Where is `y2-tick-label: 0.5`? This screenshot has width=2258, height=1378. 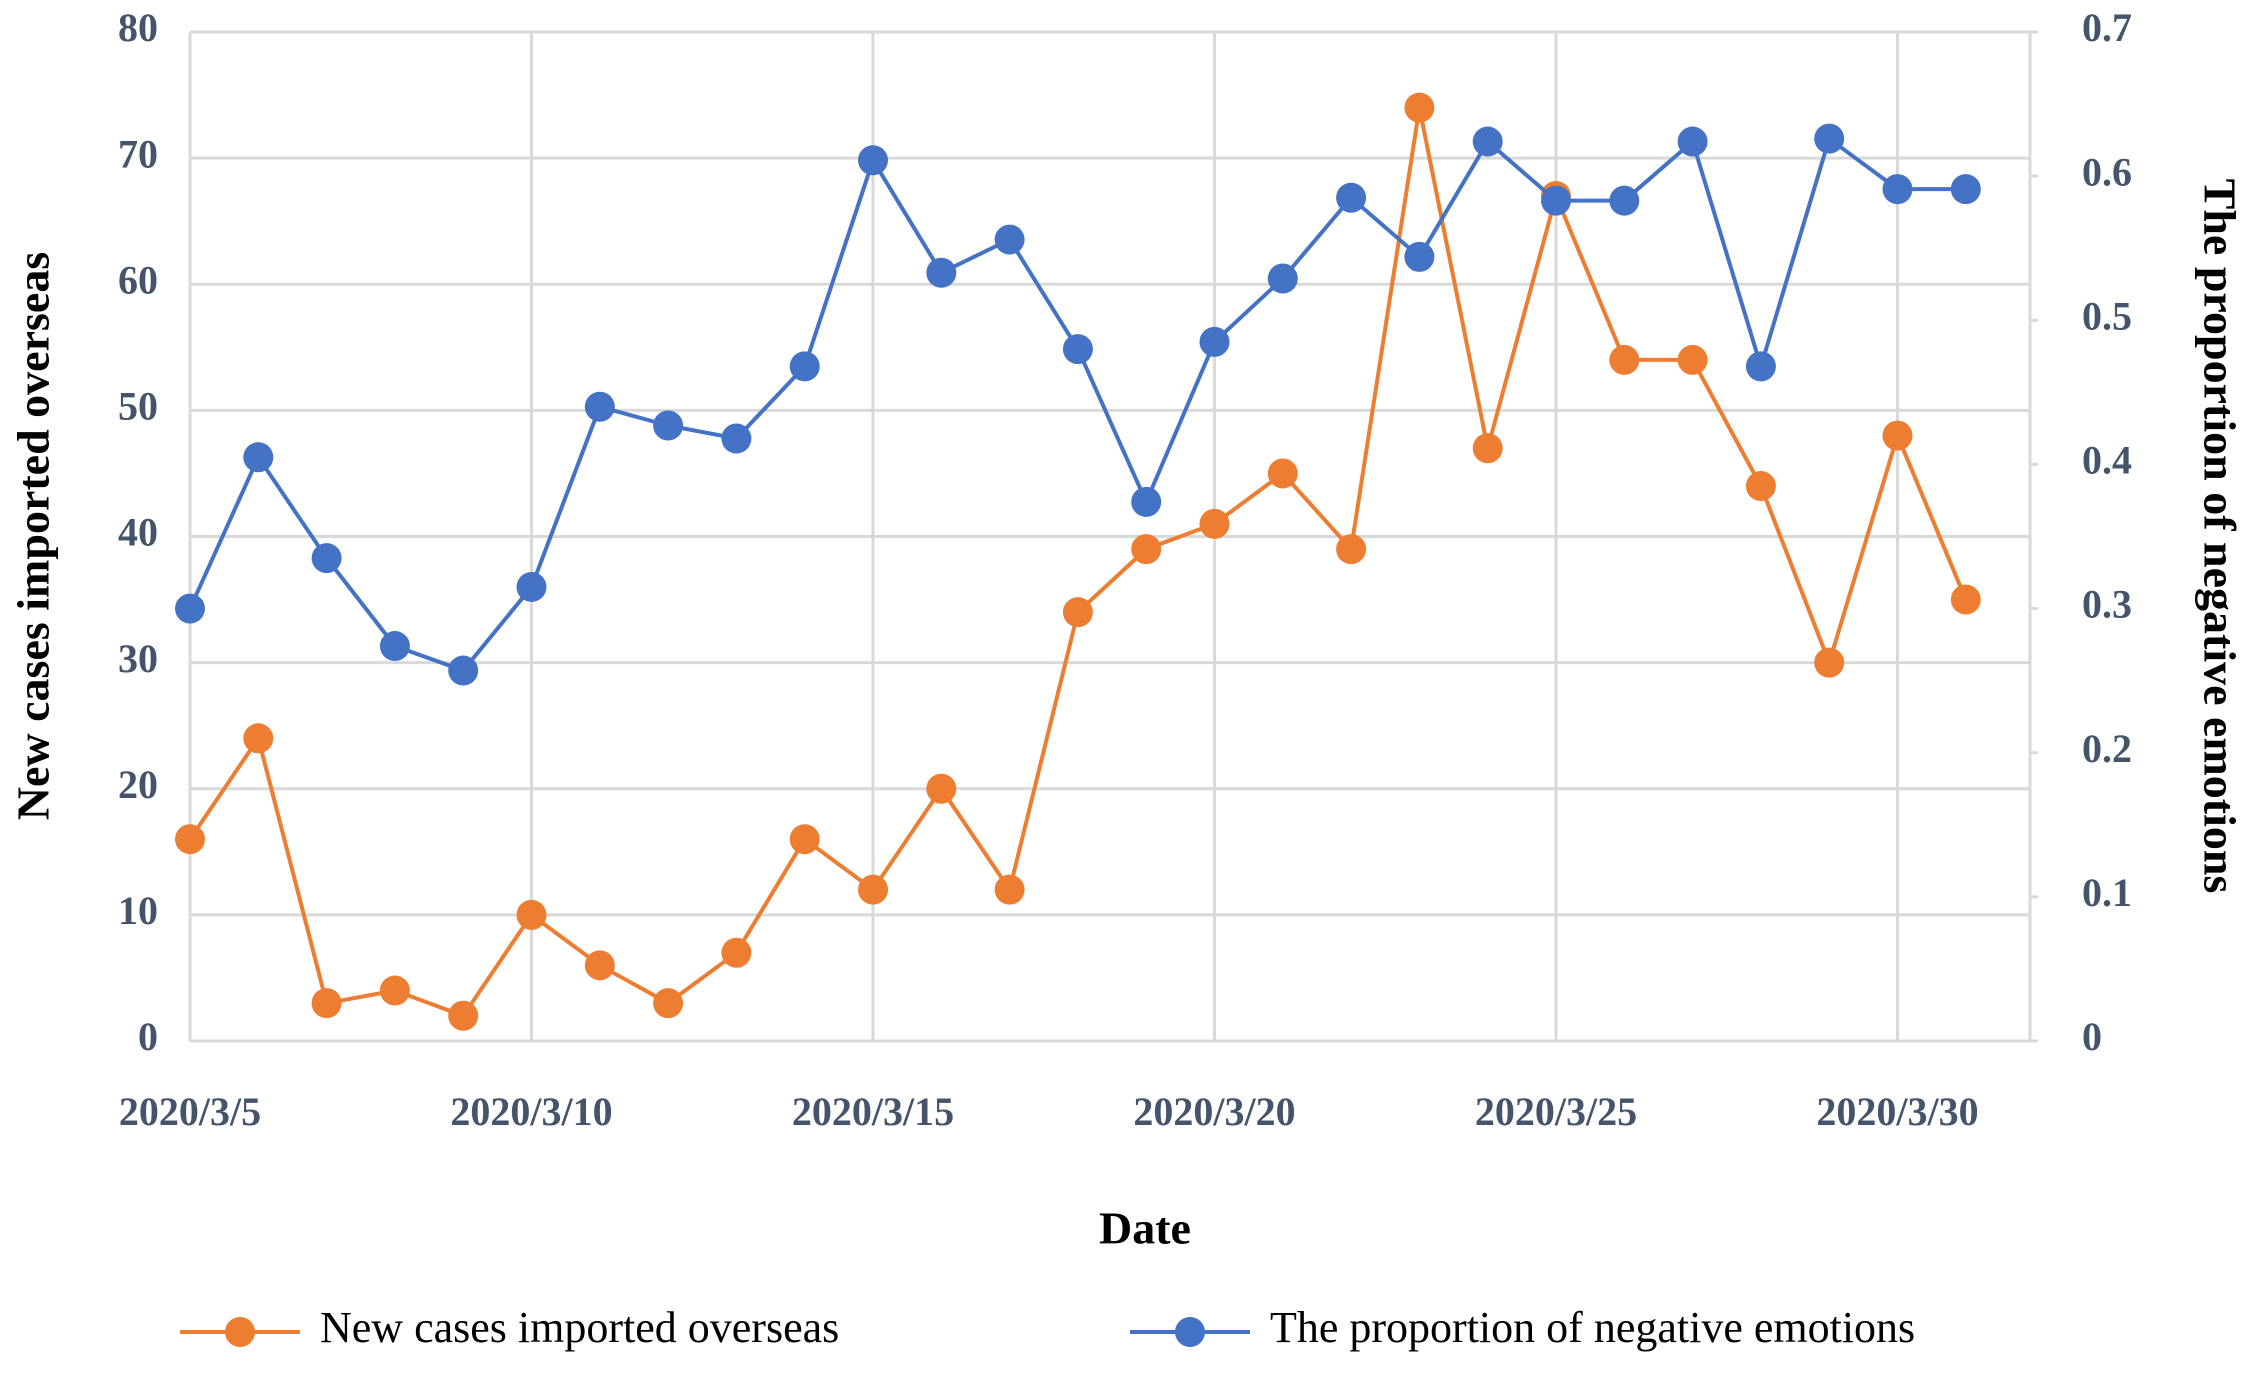
y2-tick-label: 0.5 is located at coordinates (2107, 315).